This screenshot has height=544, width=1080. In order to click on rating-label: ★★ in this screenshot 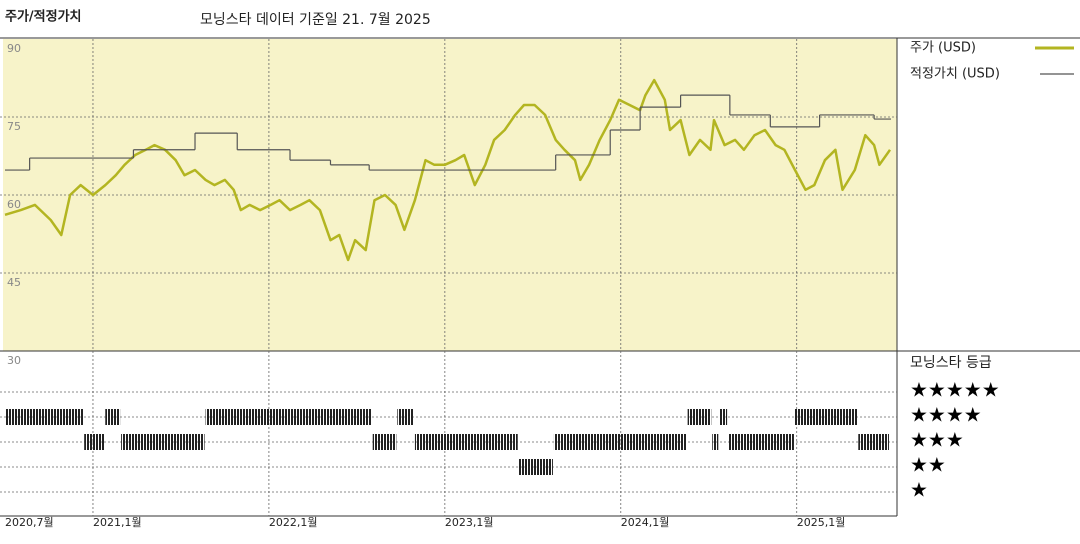, I will do `click(928, 465)`.